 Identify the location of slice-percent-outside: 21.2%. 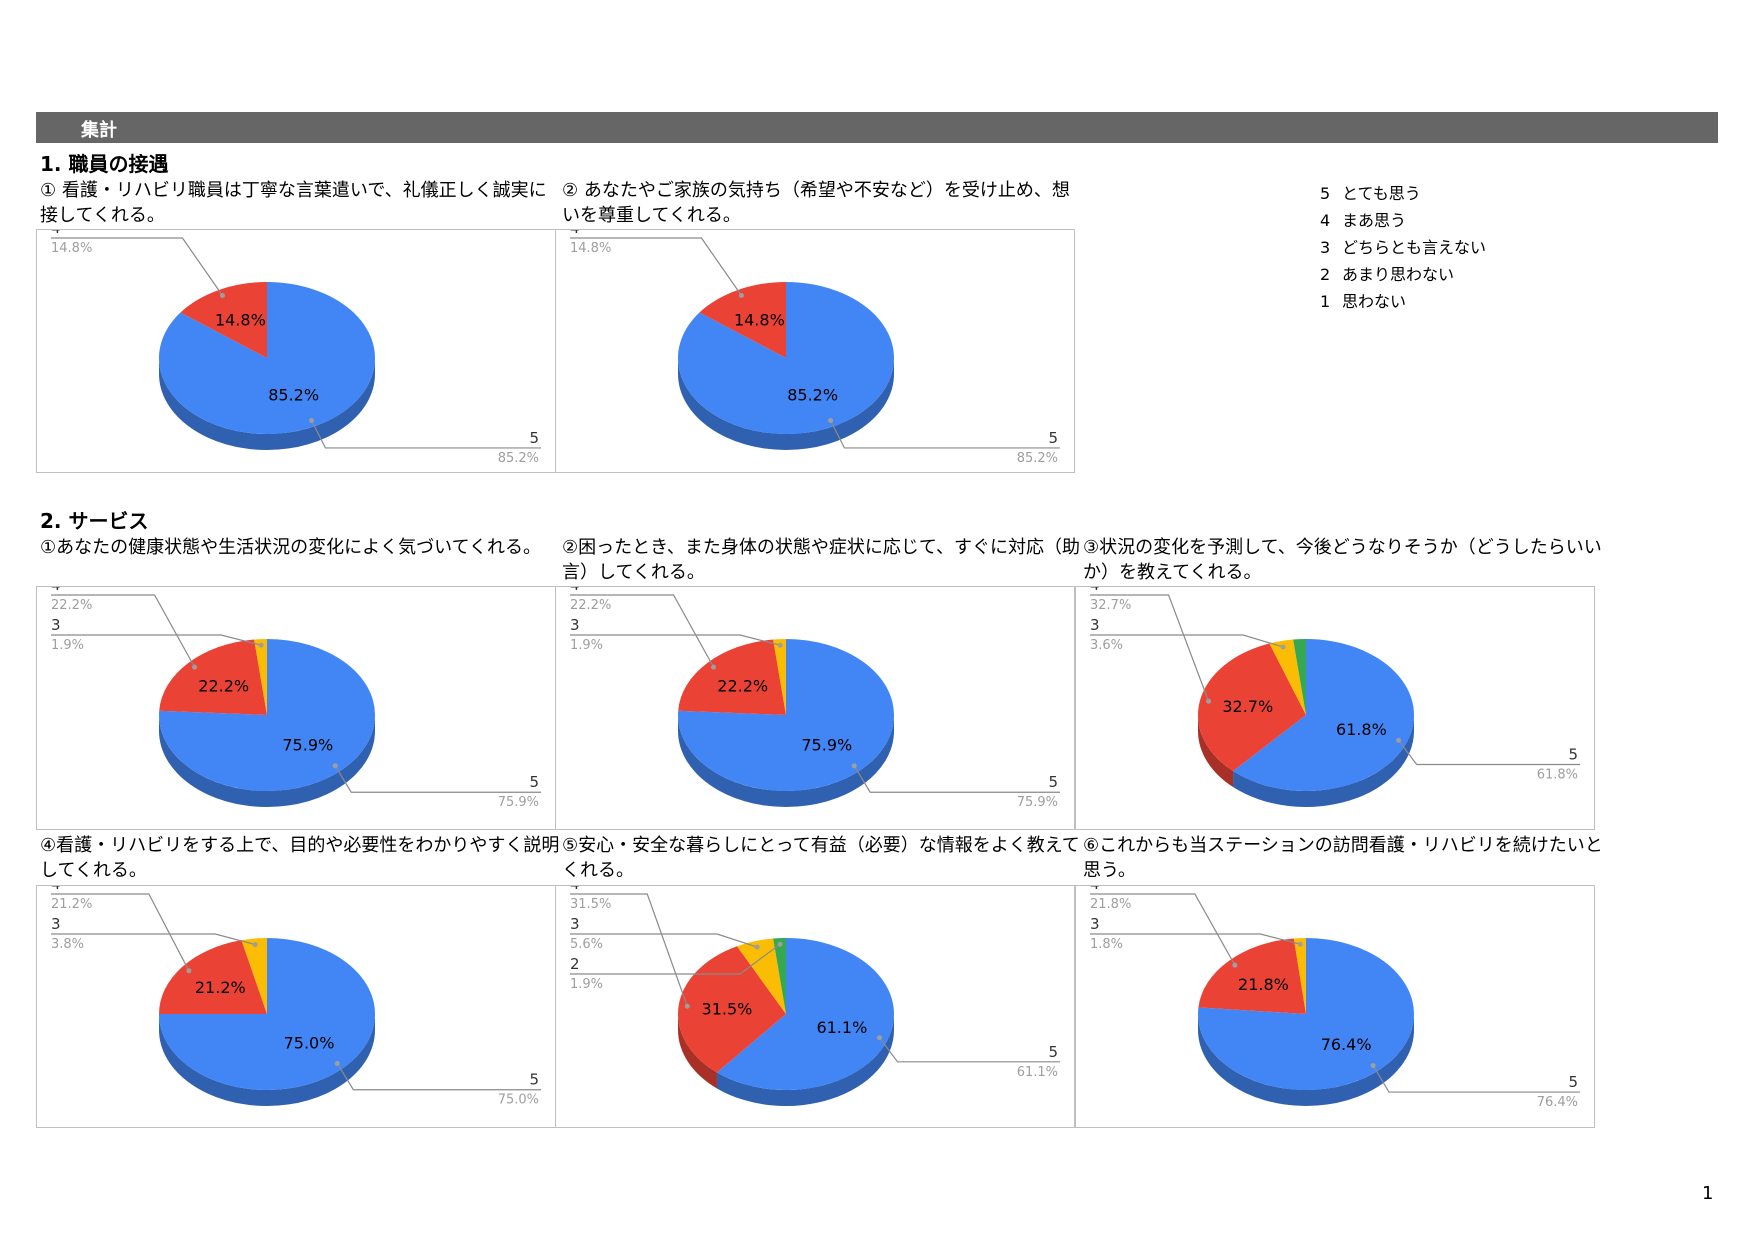
(71, 904).